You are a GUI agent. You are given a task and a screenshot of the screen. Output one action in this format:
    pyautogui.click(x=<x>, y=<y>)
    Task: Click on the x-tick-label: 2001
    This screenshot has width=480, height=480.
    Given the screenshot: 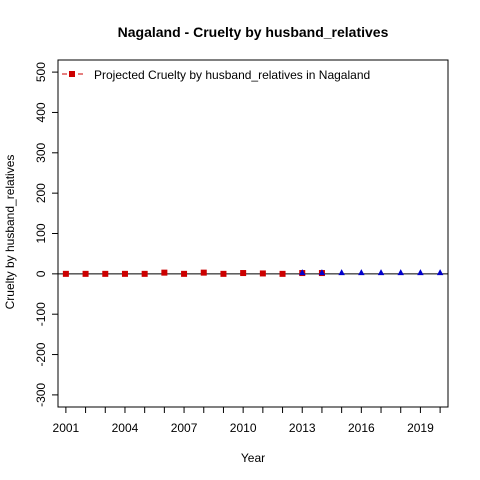 What is the action you would take?
    pyautogui.click(x=66, y=428)
    